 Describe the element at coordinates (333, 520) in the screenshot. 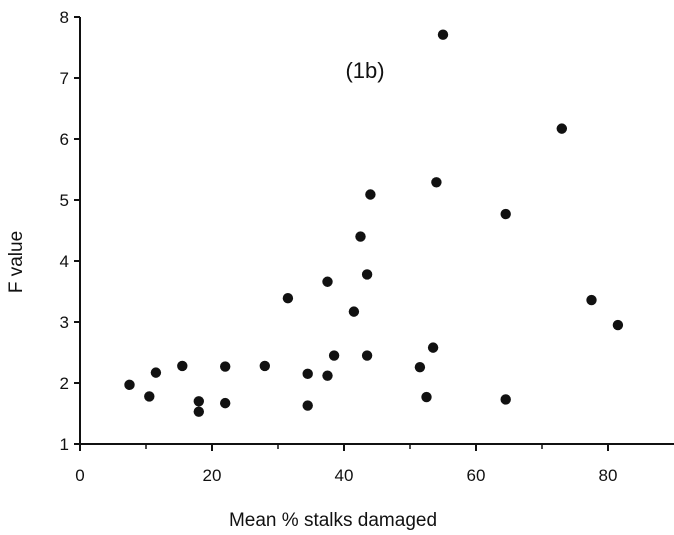

I see `x-axis-label: Mean % stalks damaged` at that location.